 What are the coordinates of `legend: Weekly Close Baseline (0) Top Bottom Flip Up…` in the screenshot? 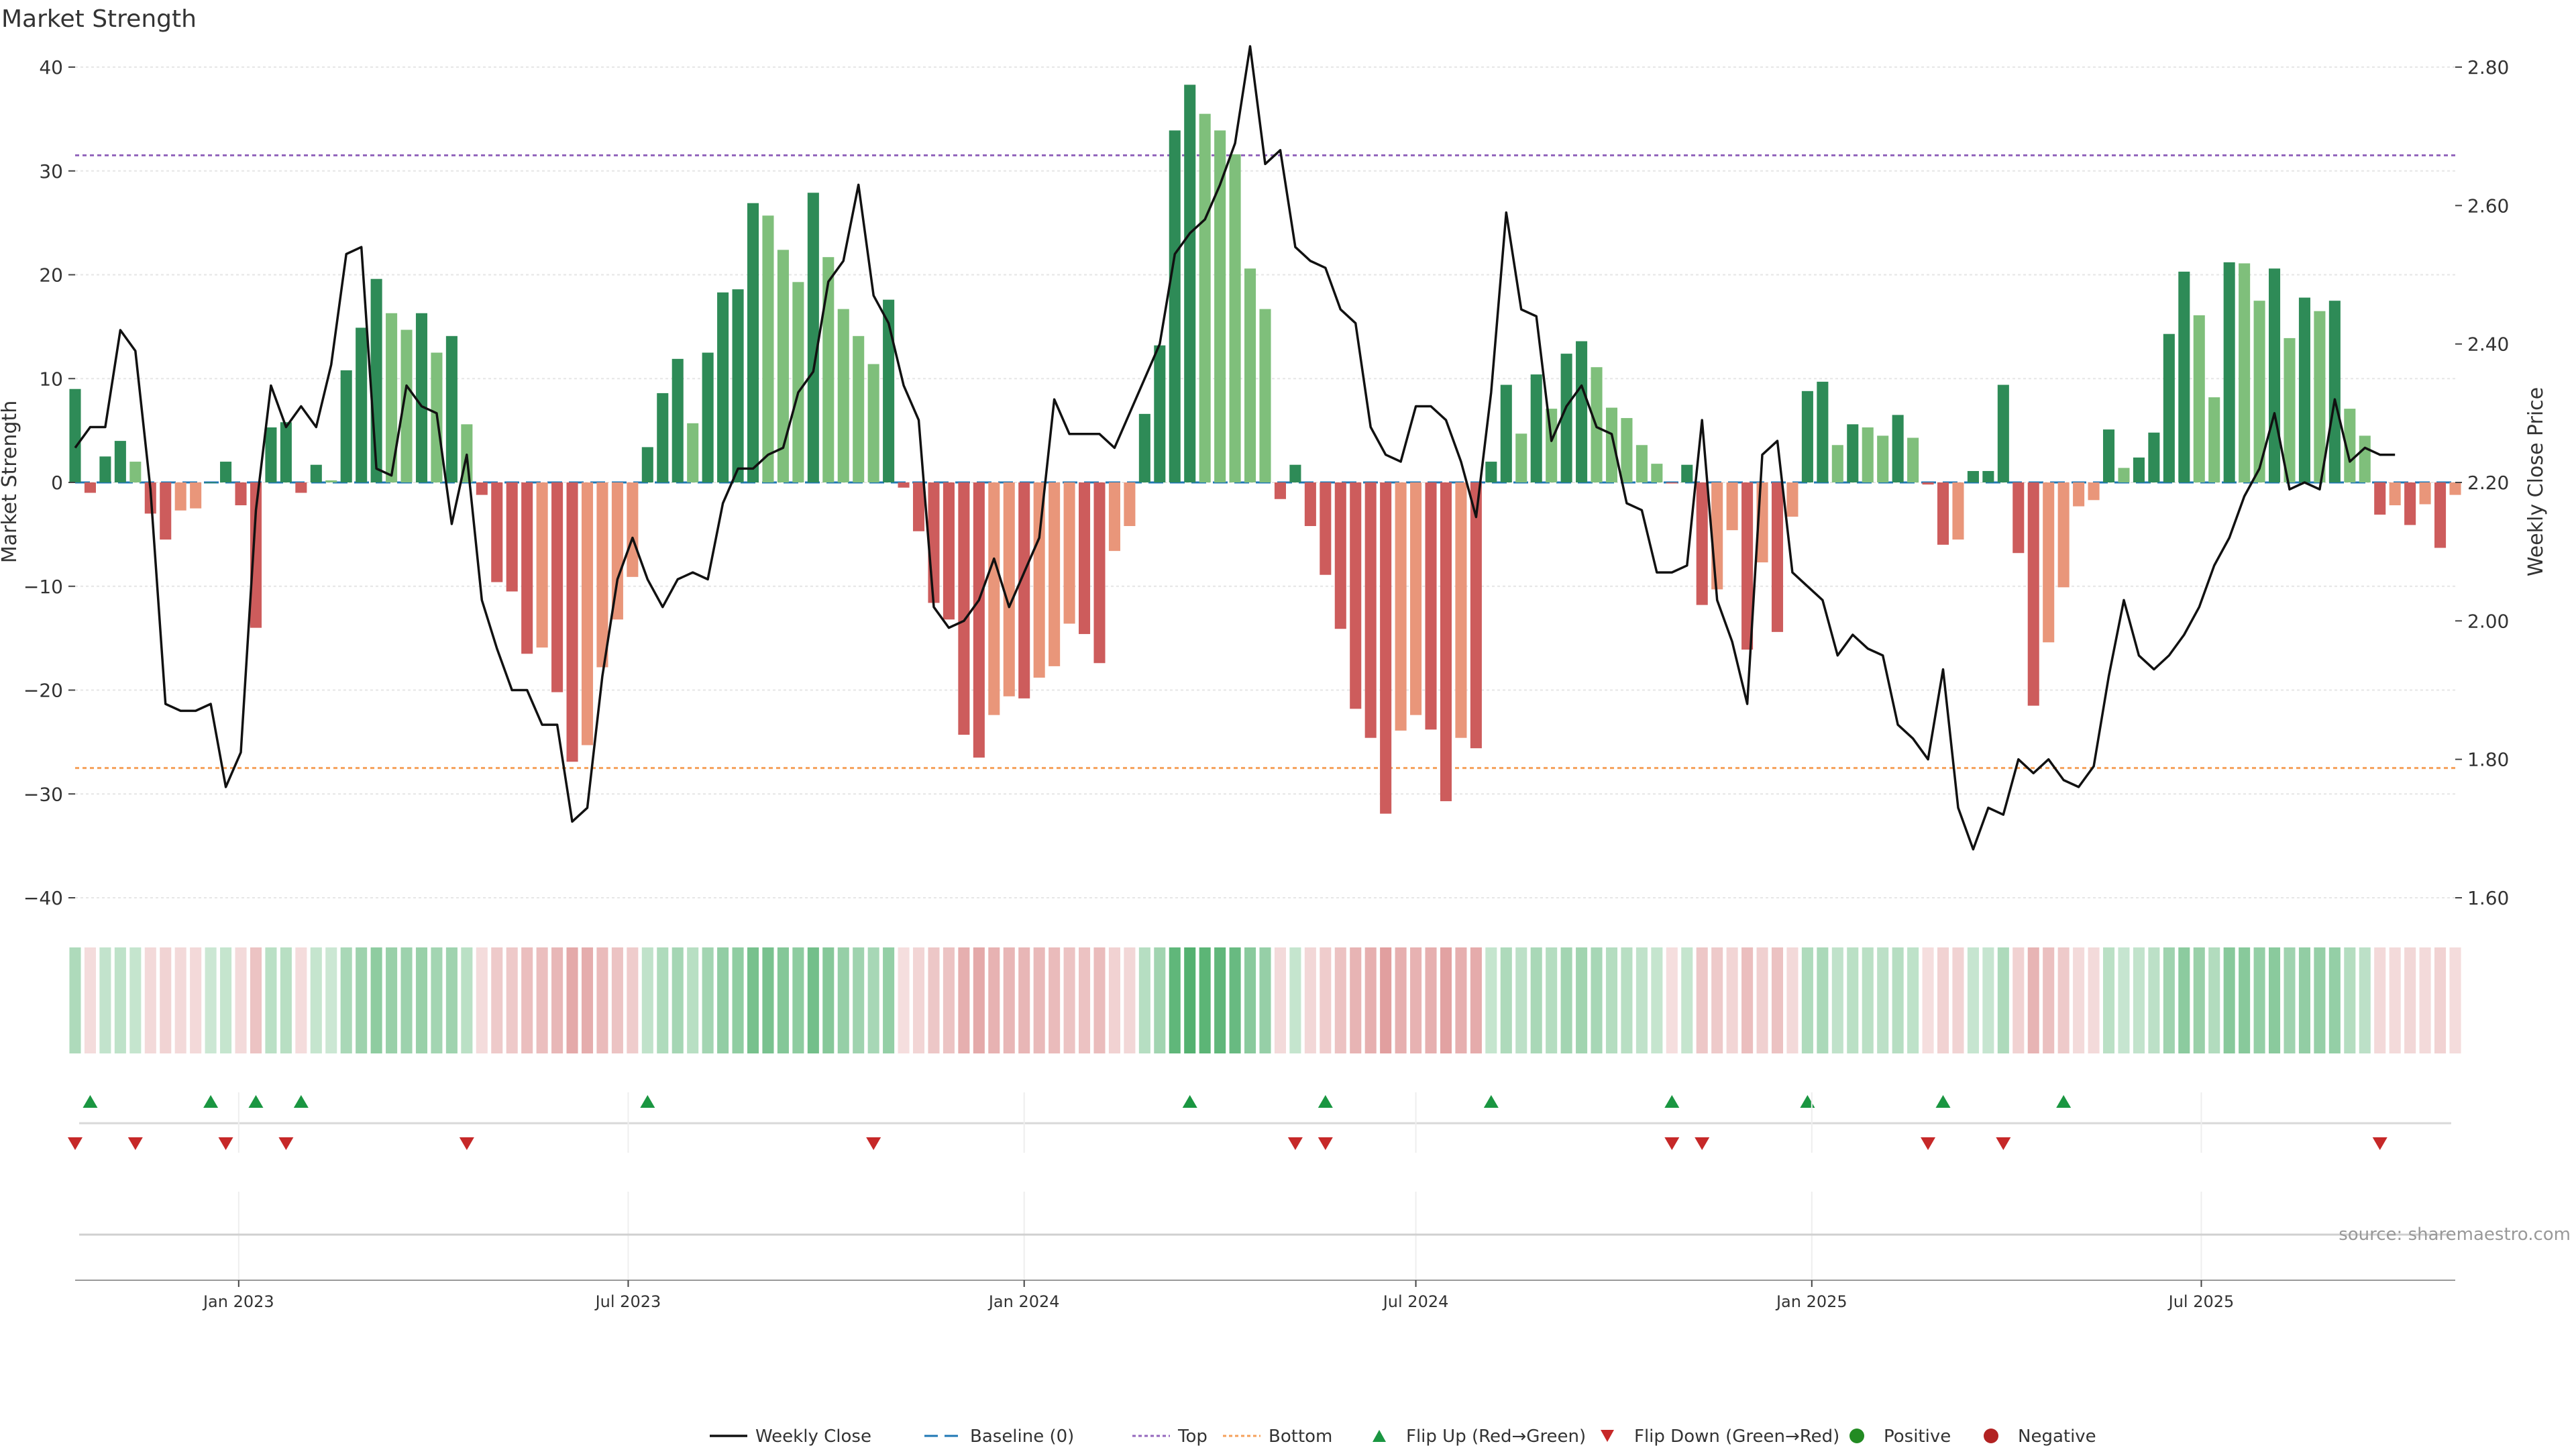 It's located at (1403, 1437).